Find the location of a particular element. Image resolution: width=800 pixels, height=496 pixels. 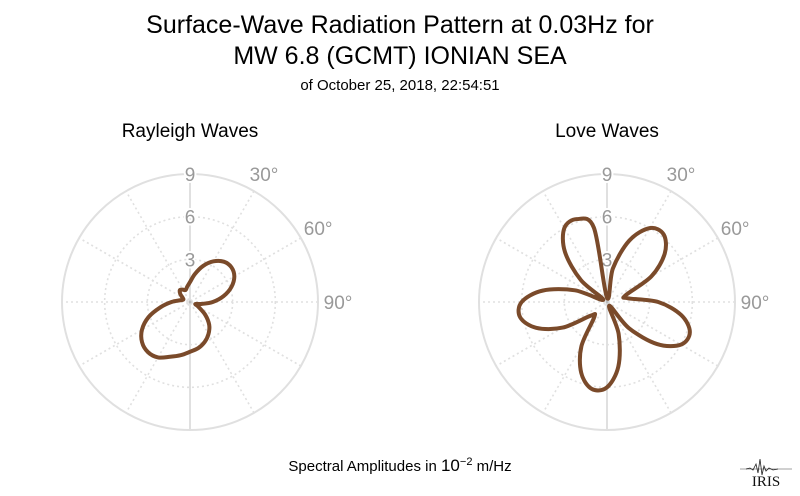

love-r-tick-label: 6 is located at coordinates (607, 218).